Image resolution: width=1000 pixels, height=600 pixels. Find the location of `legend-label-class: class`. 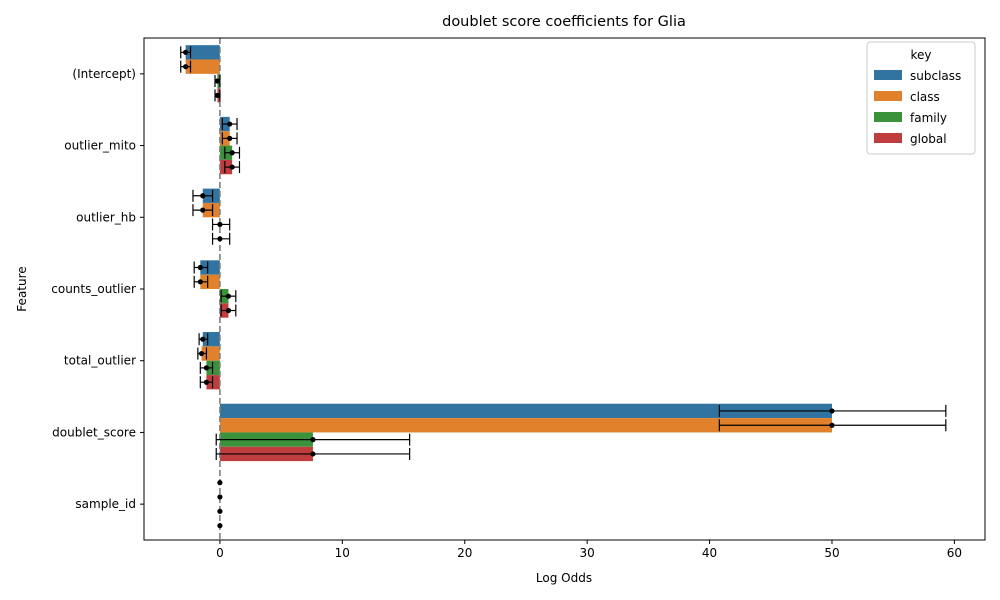

legend-label-class: class is located at coordinates (925, 97).